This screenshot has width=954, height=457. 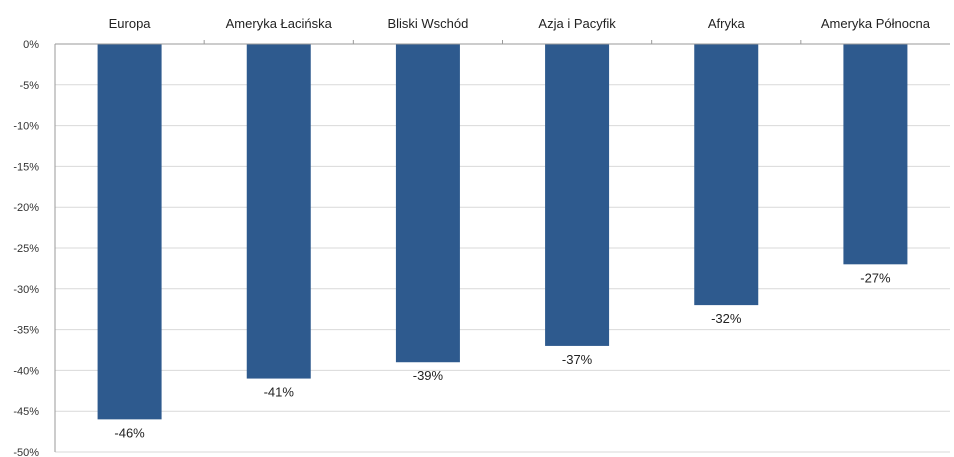 I want to click on data-label: -46%, so click(x=129, y=432).